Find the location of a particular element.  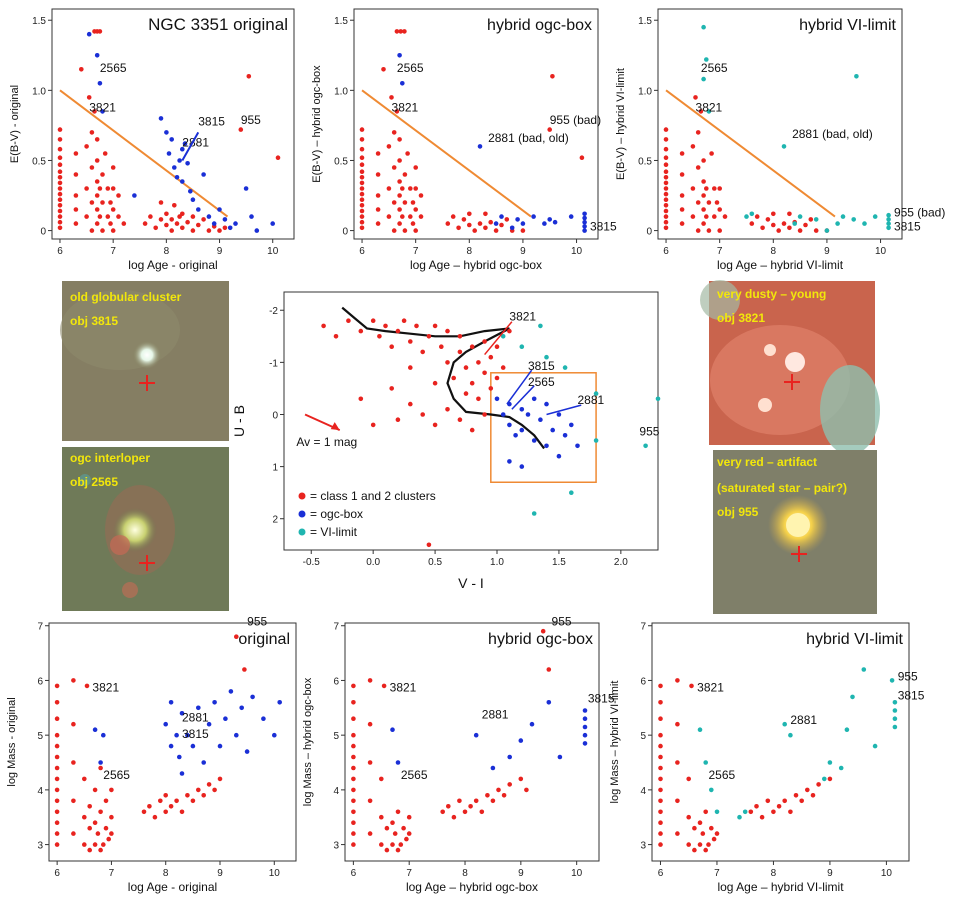

x-axis-label: log Age – hybrid VI-limit is located at coordinates (780, 887).